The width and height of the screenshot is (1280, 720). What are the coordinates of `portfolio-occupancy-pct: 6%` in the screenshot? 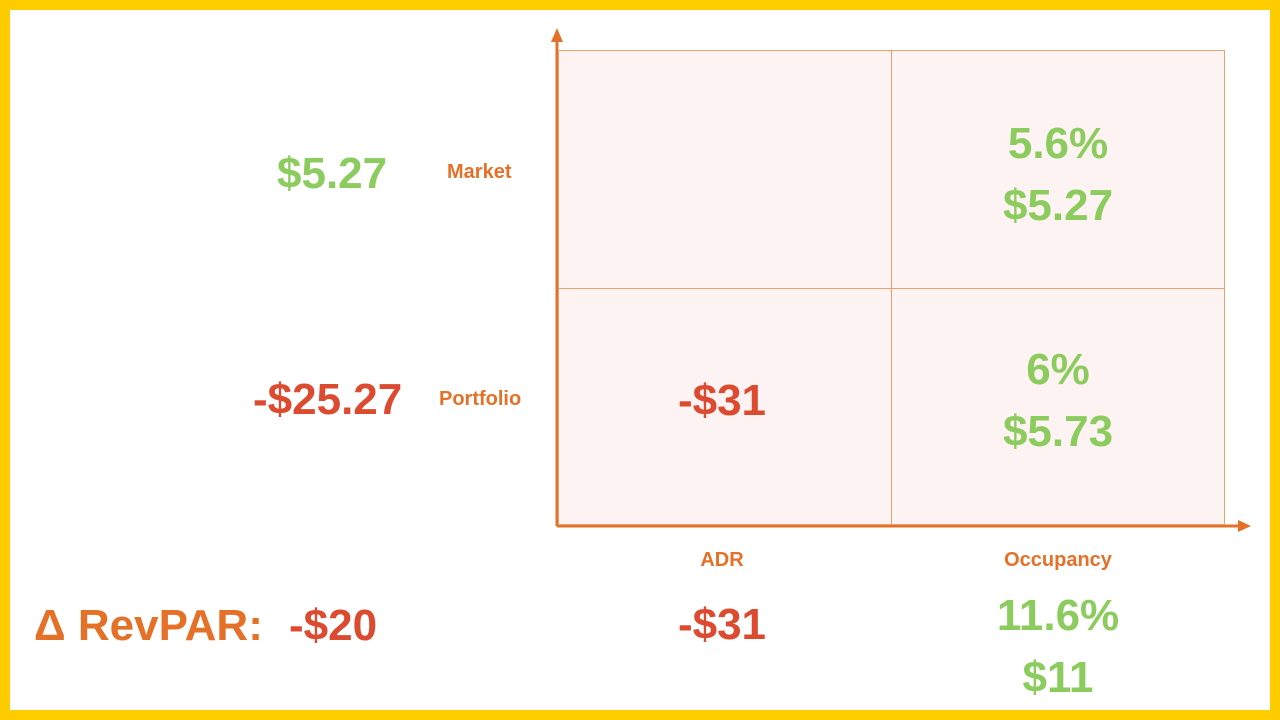 It's located at (1058, 369).